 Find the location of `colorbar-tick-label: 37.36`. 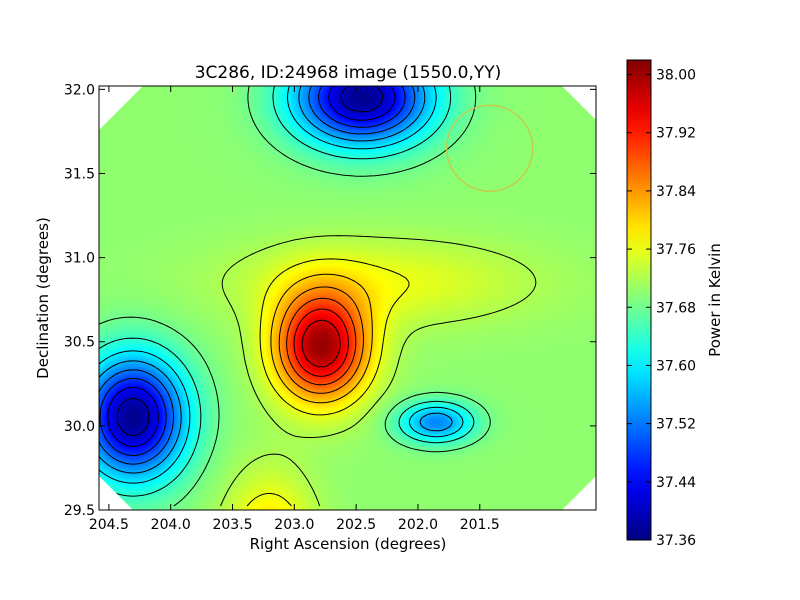

colorbar-tick-label: 37.36 is located at coordinates (676, 541).